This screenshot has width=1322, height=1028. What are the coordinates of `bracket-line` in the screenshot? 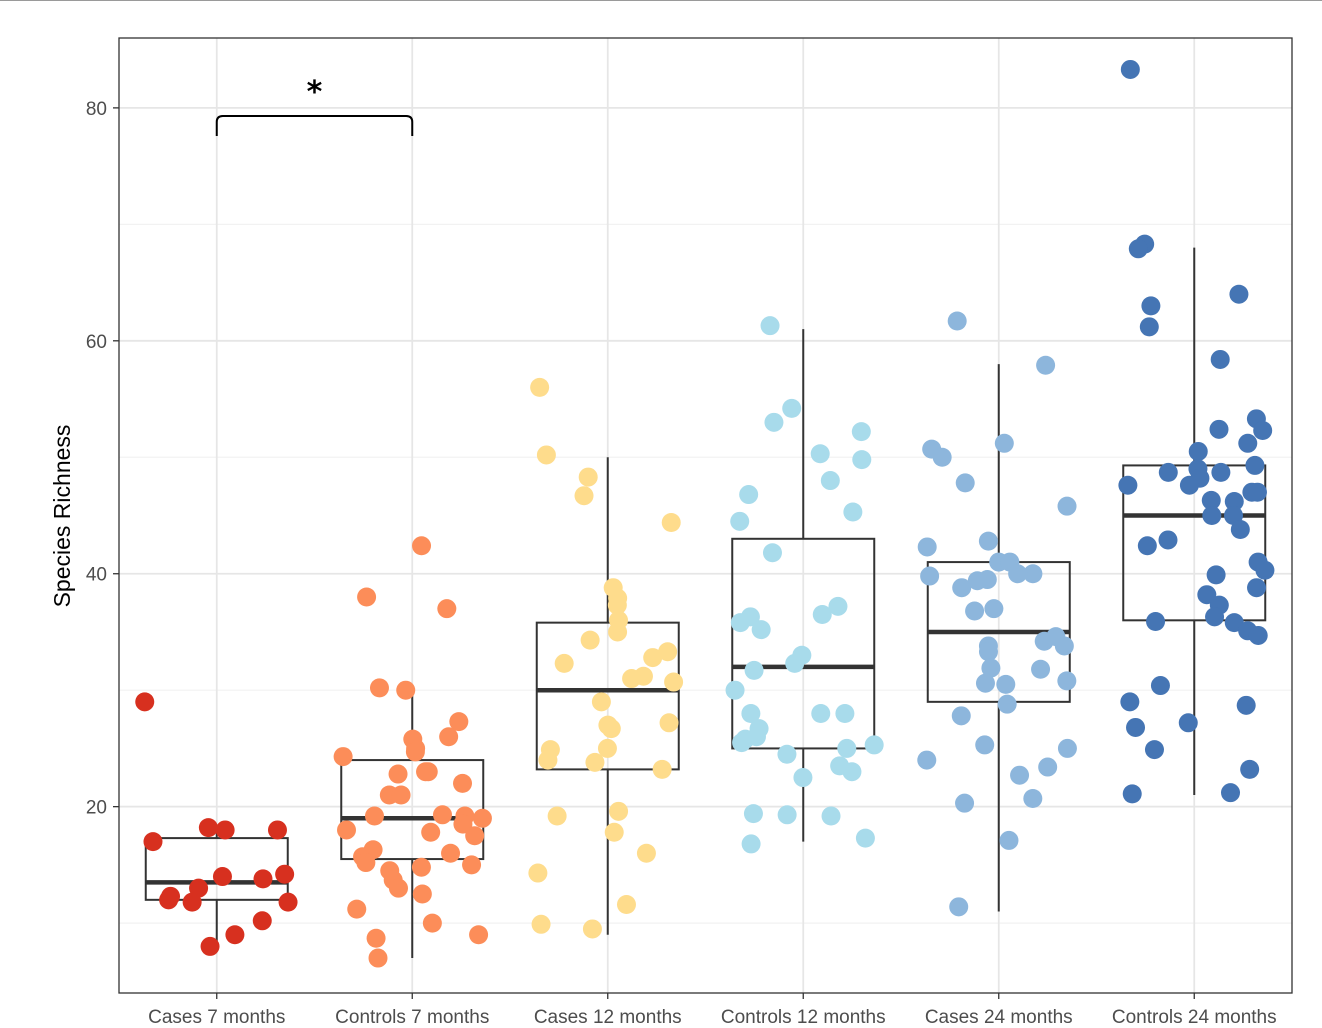 It's located at (314, 126).